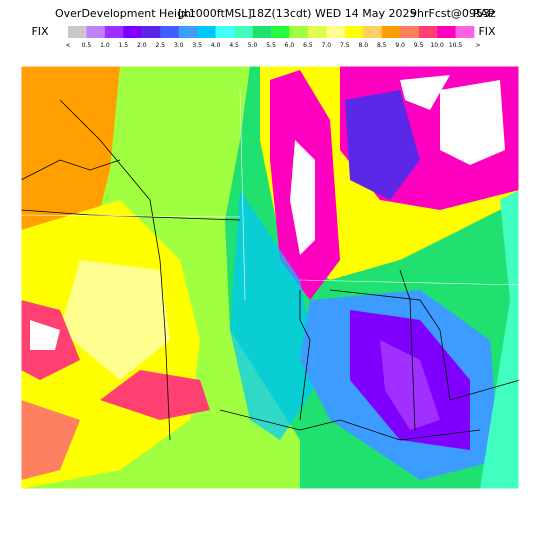  What do you see at coordinates (179, 45) in the screenshot?
I see `colorbar-label: 3.0` at bounding box center [179, 45].